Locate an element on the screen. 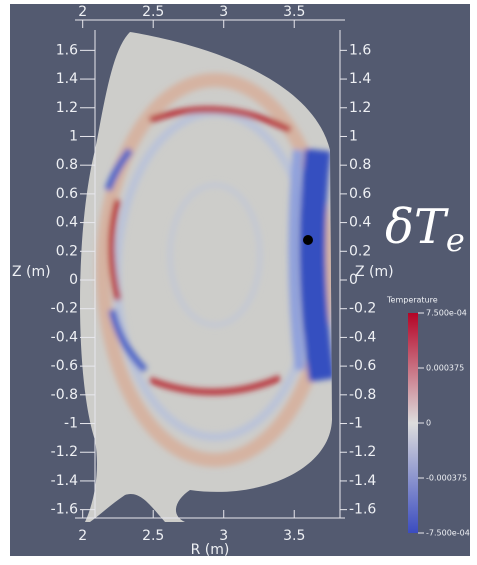 The width and height of the screenshot is (477, 565). annotation-symbol: δT is located at coordinates (417, 227).